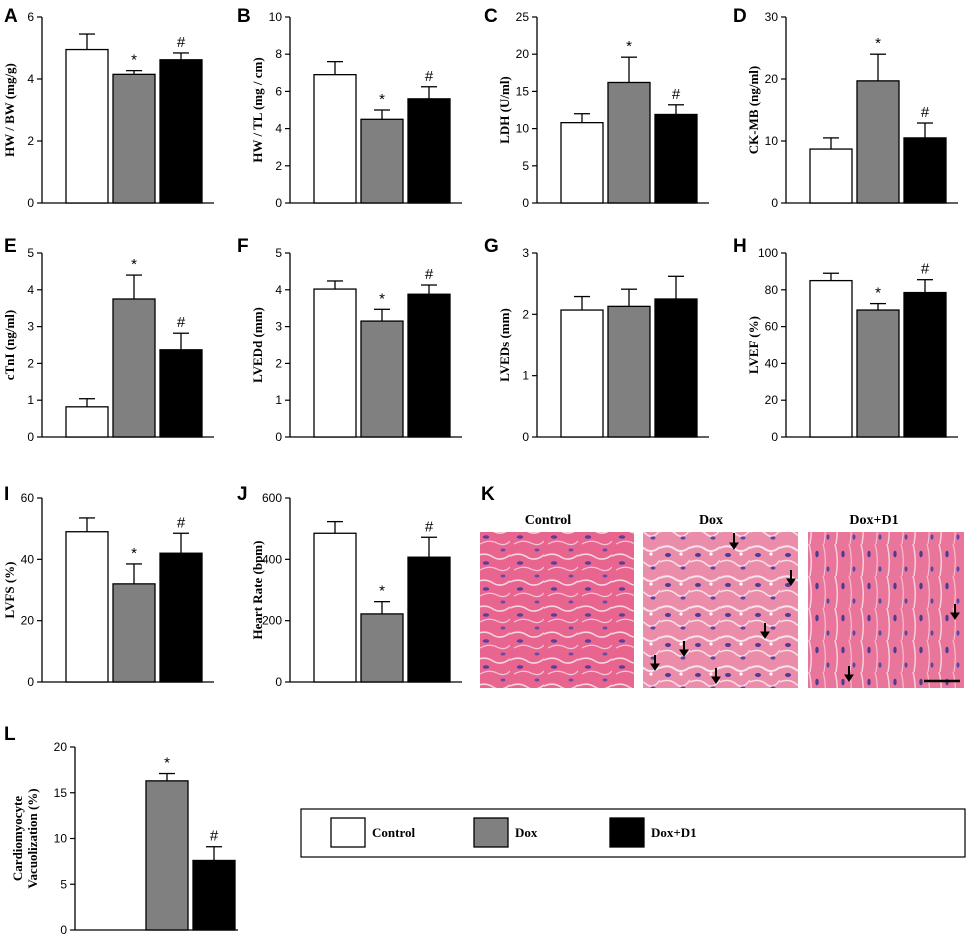 The width and height of the screenshot is (969, 937). What do you see at coordinates (805, 608) in the screenshot?
I see `arrow-markers` at bounding box center [805, 608].